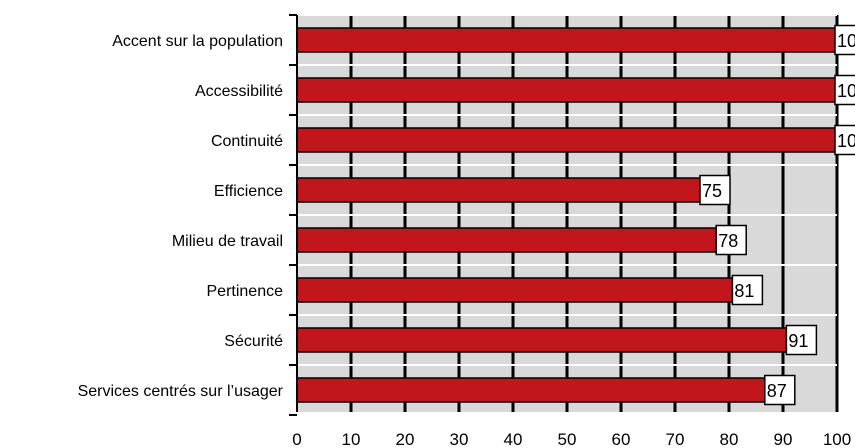  Describe the element at coordinates (351, 439) in the screenshot. I see `x-tick-label: 10` at that location.